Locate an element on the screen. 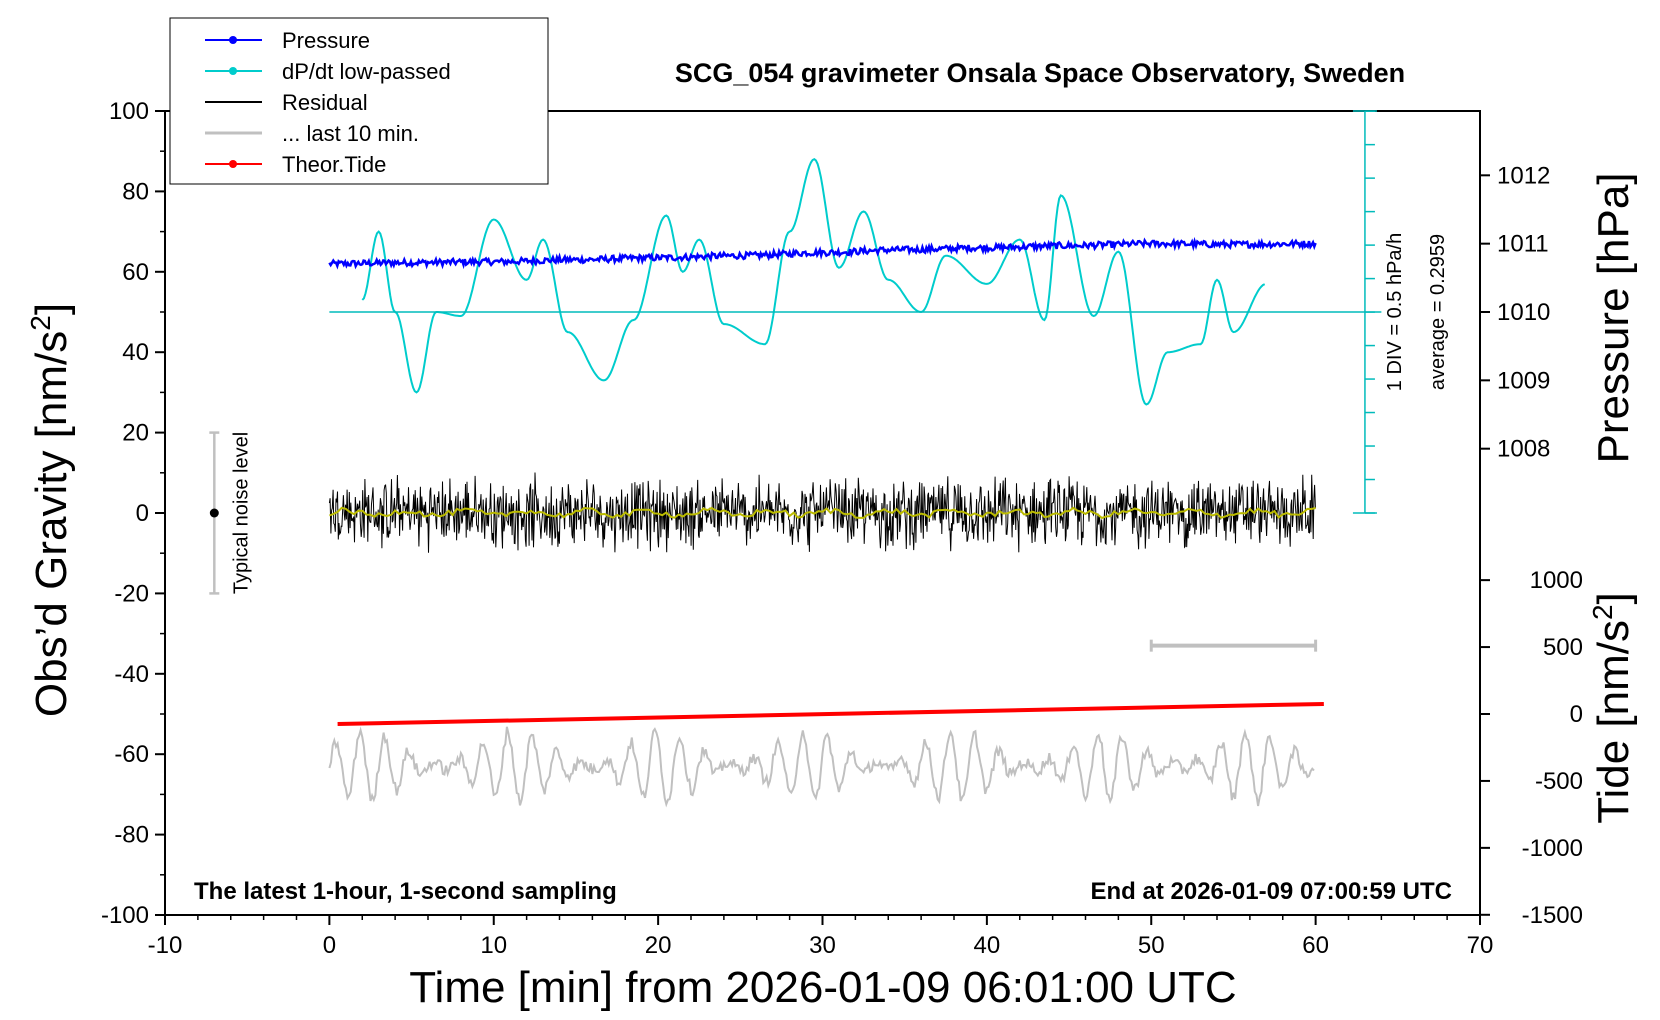 The image size is (1660, 1020). x-tick-label: 70 is located at coordinates (1480, 945).